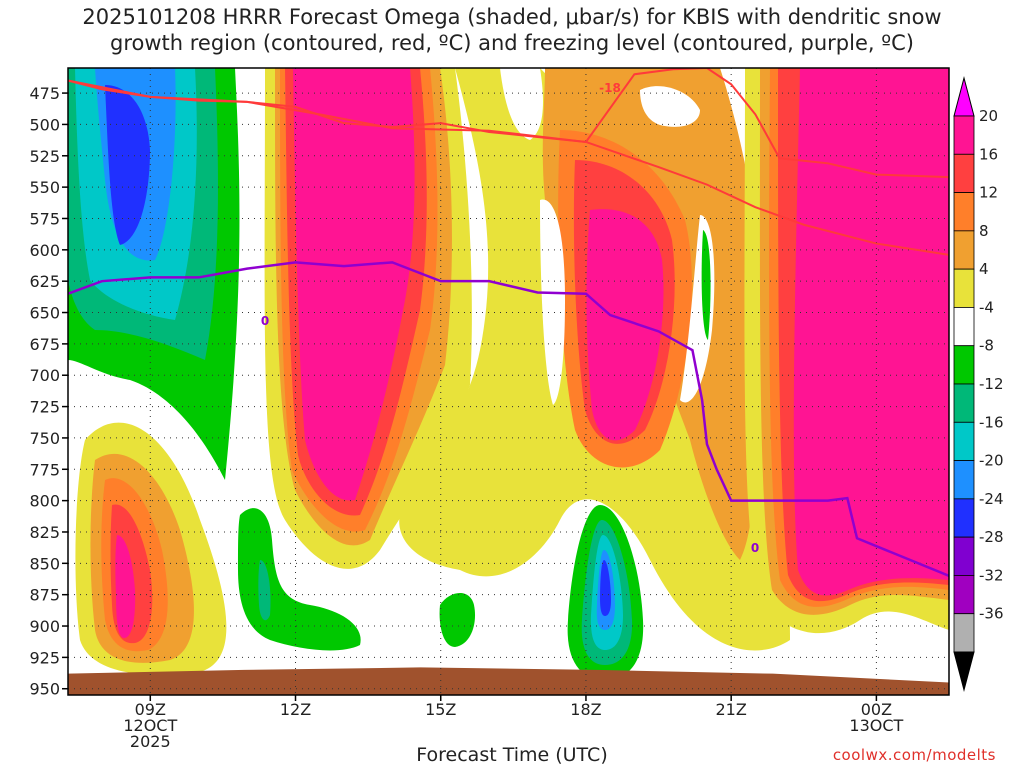  Describe the element at coordinates (44, 250) in the screenshot. I see `y-tick-label-600: 600` at that location.